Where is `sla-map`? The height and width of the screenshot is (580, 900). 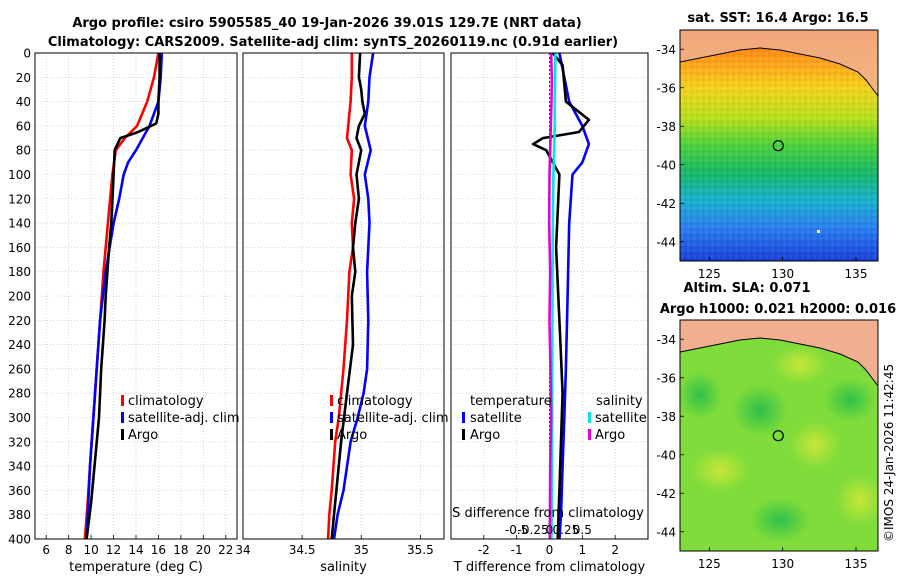
sla-map is located at coordinates (779, 435).